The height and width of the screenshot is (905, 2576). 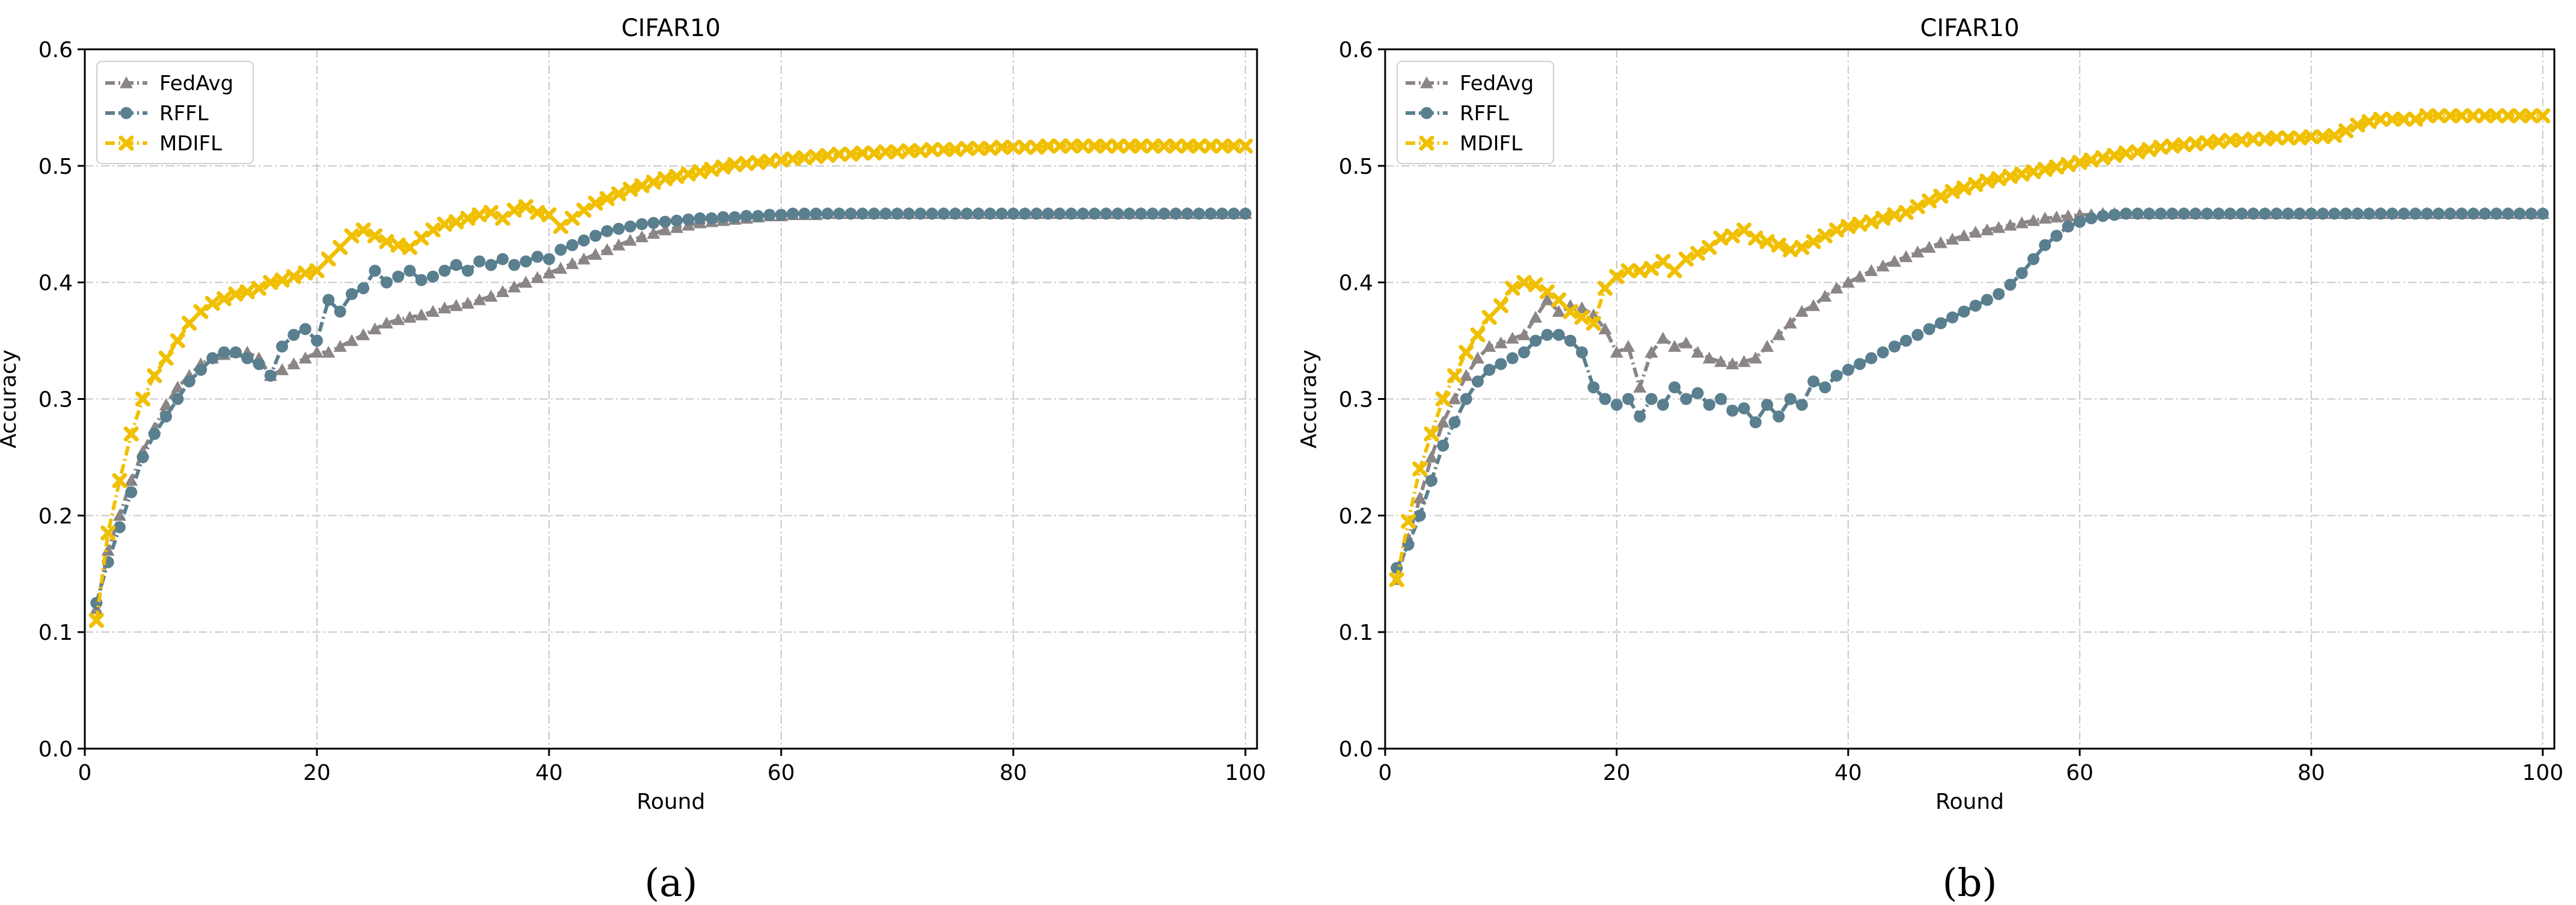 I want to click on legend-box-b, so click(x=1475, y=113).